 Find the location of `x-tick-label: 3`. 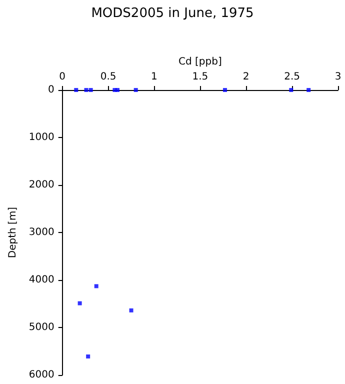

x-tick-label: 3 is located at coordinates (338, 77).